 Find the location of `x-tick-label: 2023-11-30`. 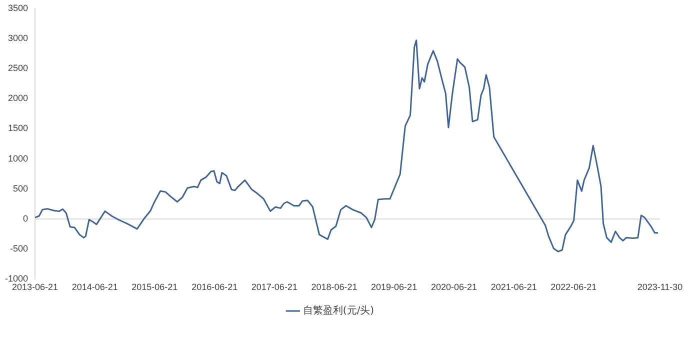

x-tick-label: 2023-11-30 is located at coordinates (660, 287).